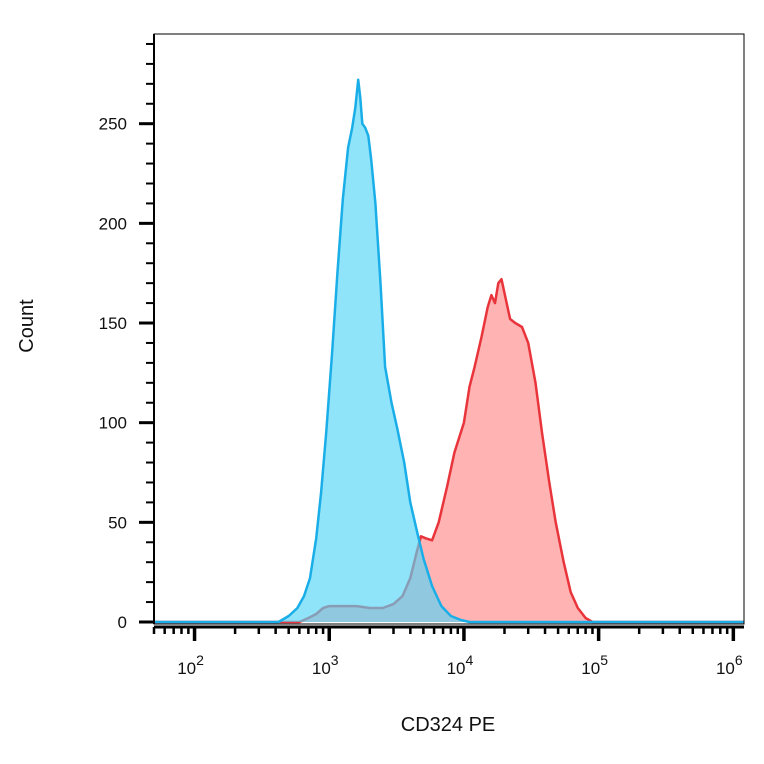 This screenshot has width=764, height=764. Describe the element at coordinates (113, 323) in the screenshot. I see `y-tick-label: 150` at that location.